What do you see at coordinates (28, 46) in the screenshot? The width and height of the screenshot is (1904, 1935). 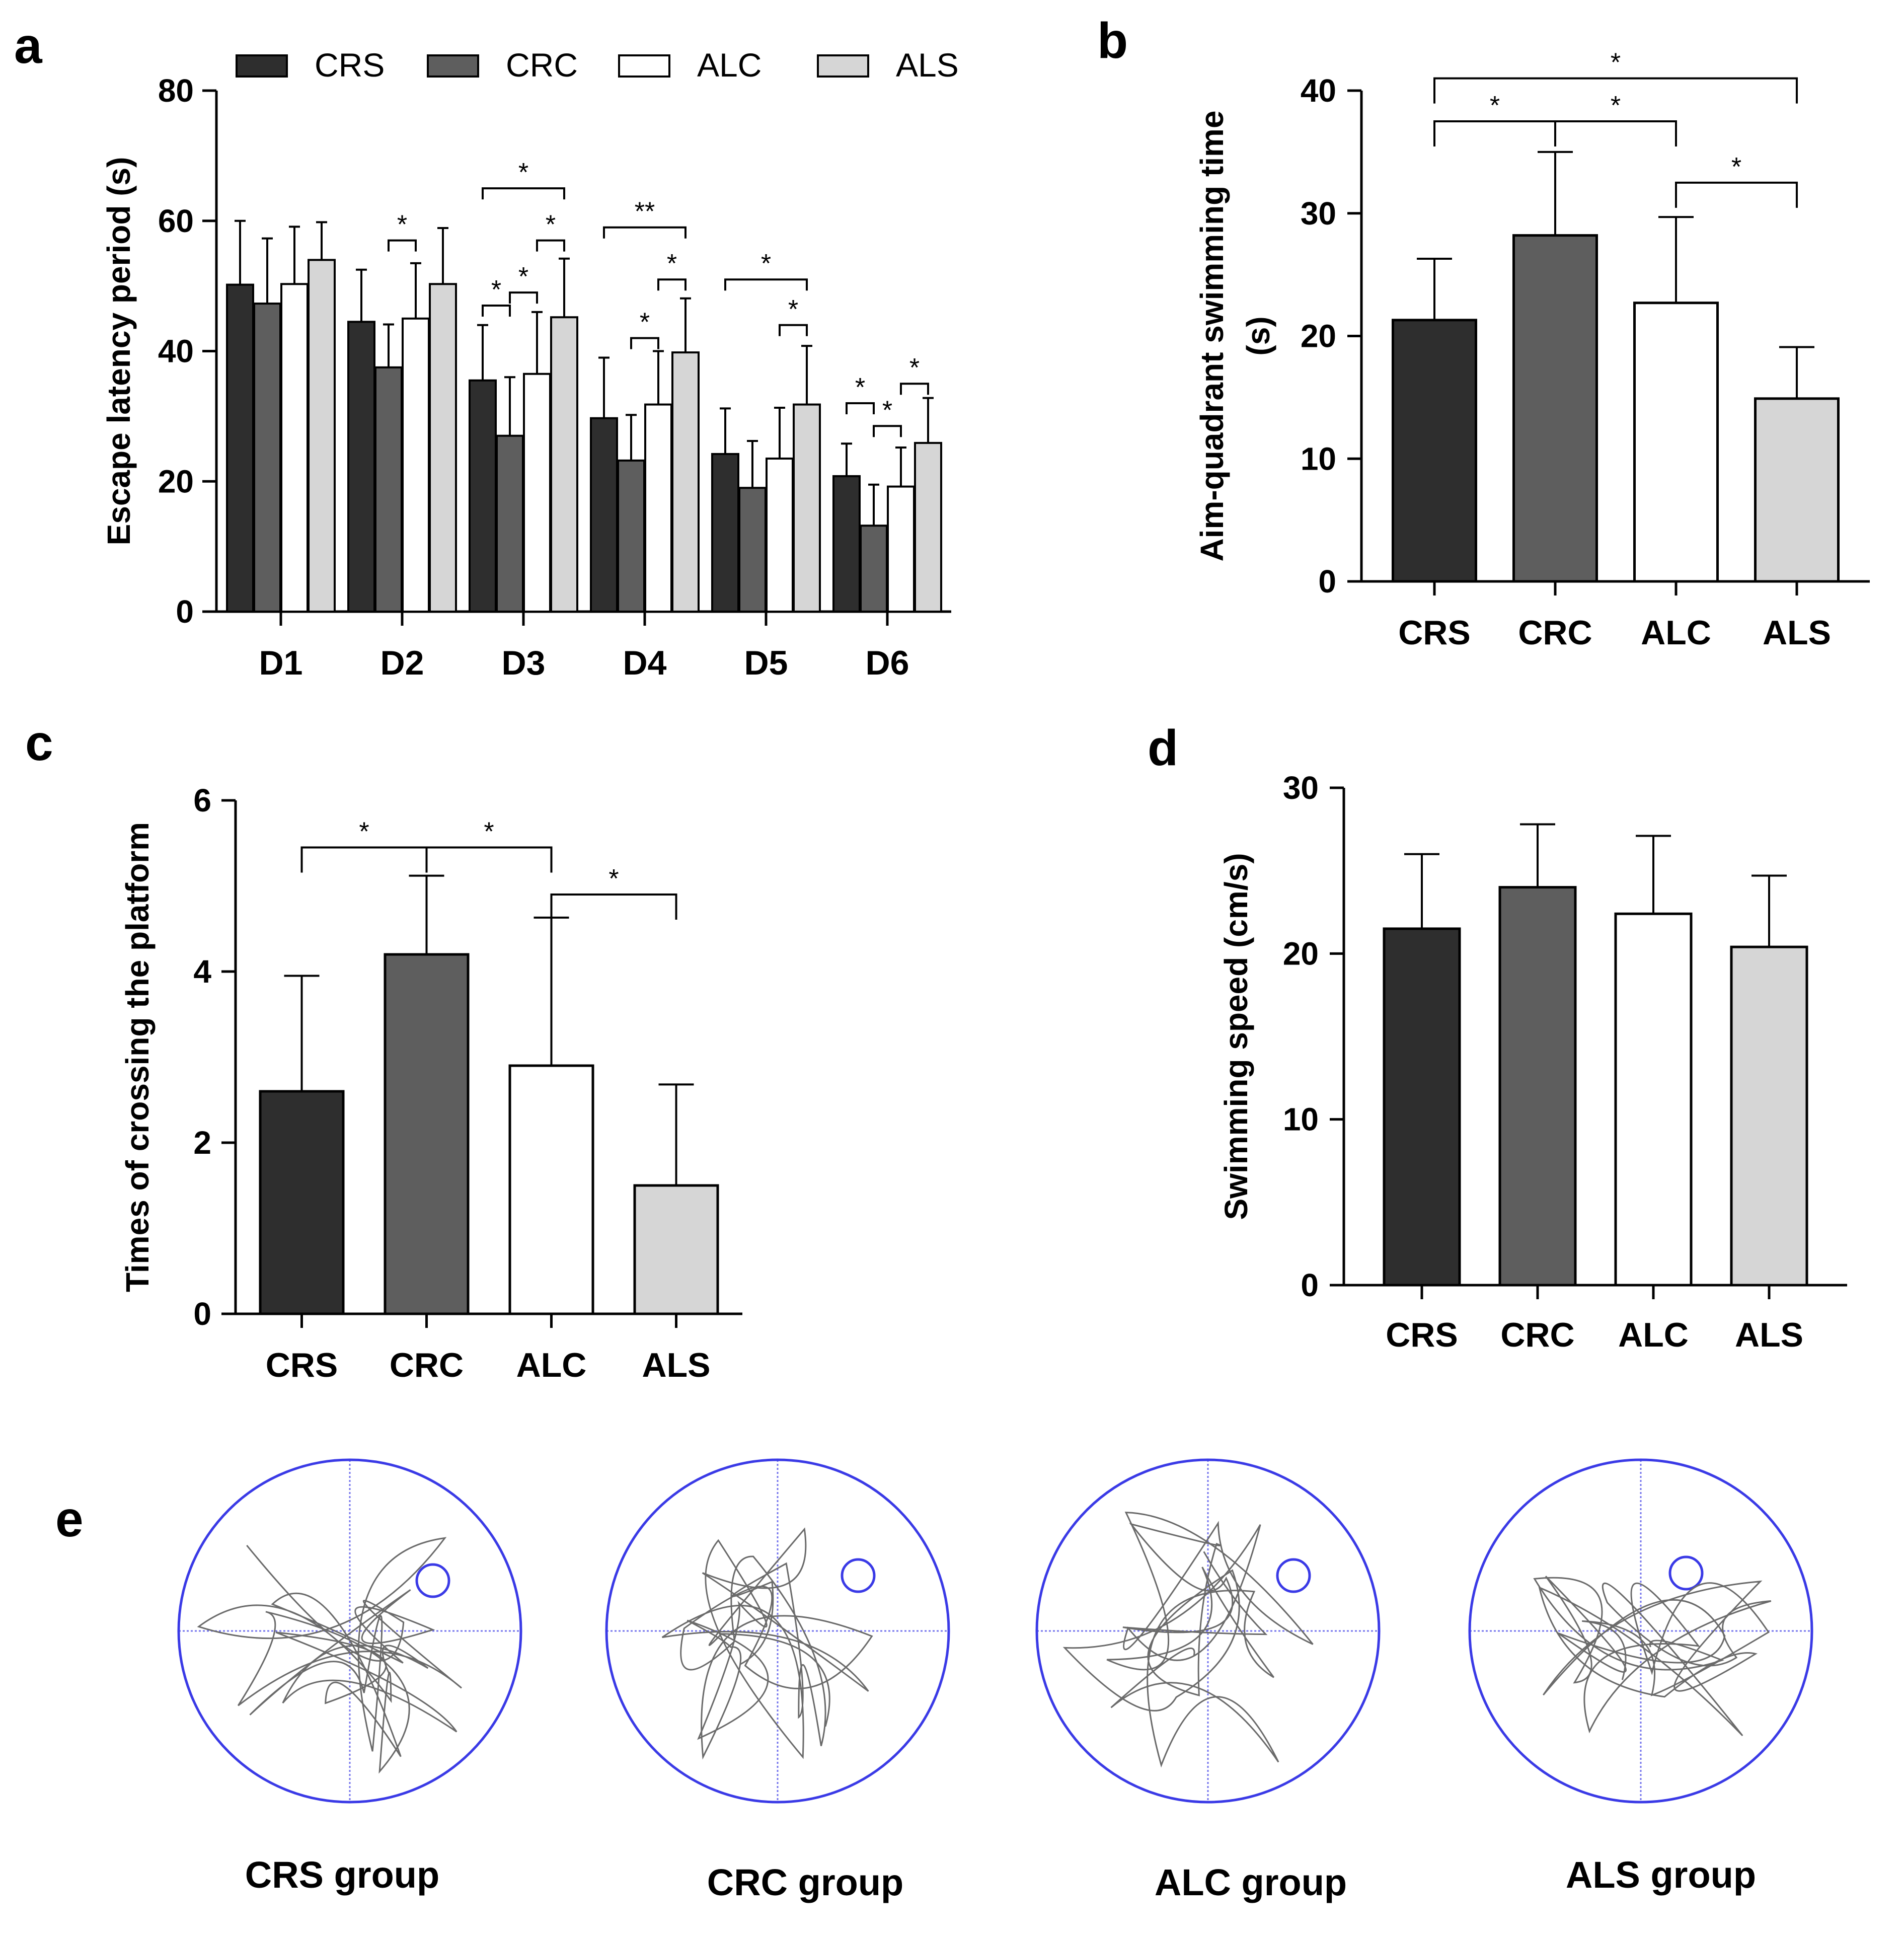 I see `panel-label: a` at bounding box center [28, 46].